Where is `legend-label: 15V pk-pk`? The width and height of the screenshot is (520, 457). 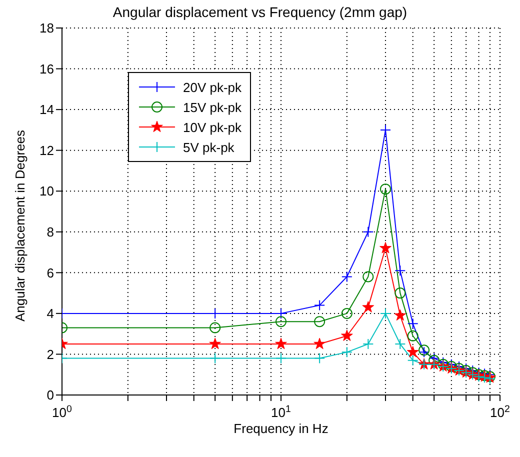
legend-label: 15V pk-pk is located at coordinates (212, 107).